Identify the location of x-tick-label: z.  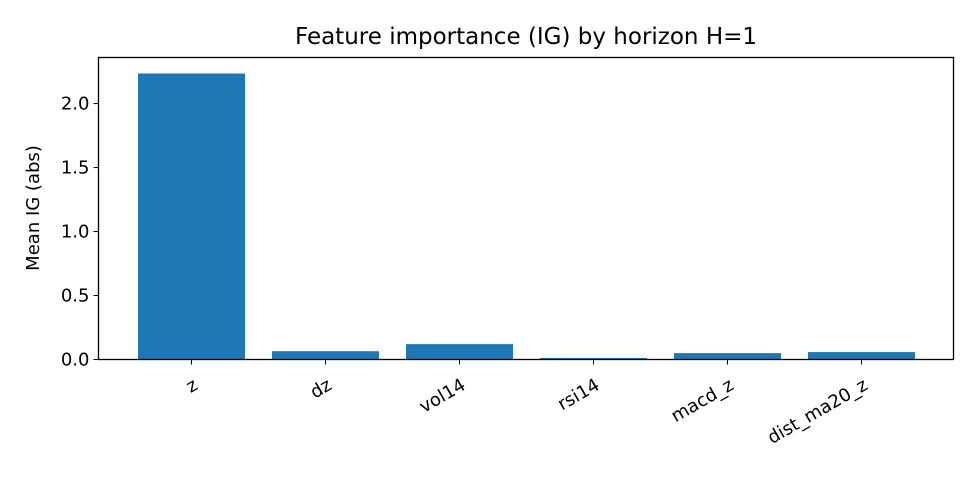
(192, 386).